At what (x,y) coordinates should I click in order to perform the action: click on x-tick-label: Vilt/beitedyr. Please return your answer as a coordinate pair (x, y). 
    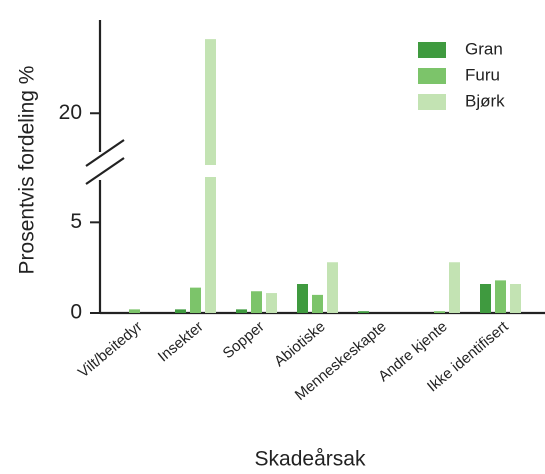
    Looking at the image, I should click on (110, 349).